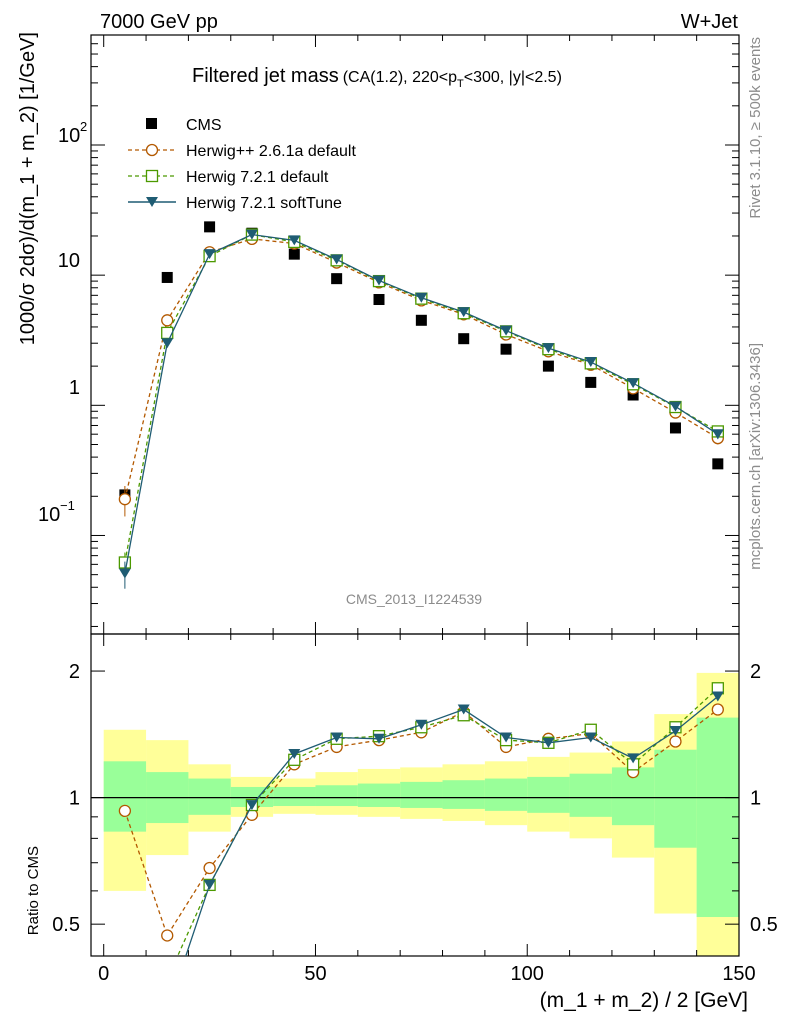 This screenshot has height=1024, width=786. What do you see at coordinates (755, 456) in the screenshot?
I see `source-label: mcplots.cern.ch [arXiv:1306.3436]` at bounding box center [755, 456].